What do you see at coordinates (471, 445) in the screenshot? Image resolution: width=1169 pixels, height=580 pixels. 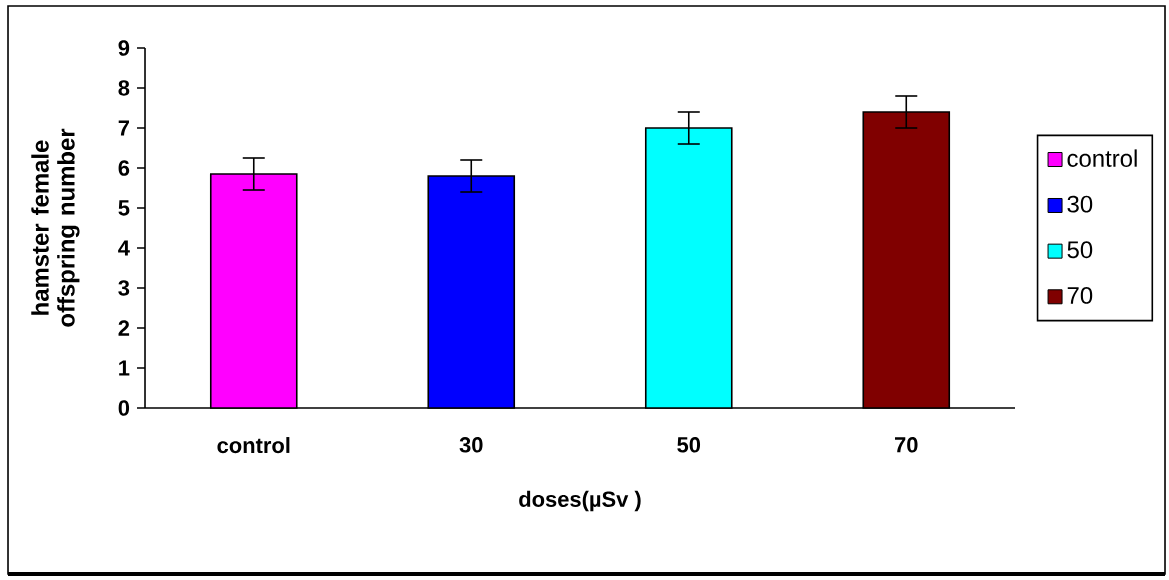 I see `x-tick-label: 30` at bounding box center [471, 445].